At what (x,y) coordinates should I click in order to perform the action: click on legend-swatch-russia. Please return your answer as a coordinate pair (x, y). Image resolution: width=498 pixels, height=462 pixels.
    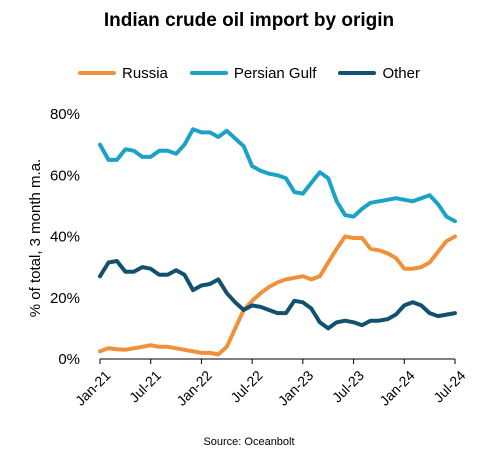
    Looking at the image, I should click on (97, 73).